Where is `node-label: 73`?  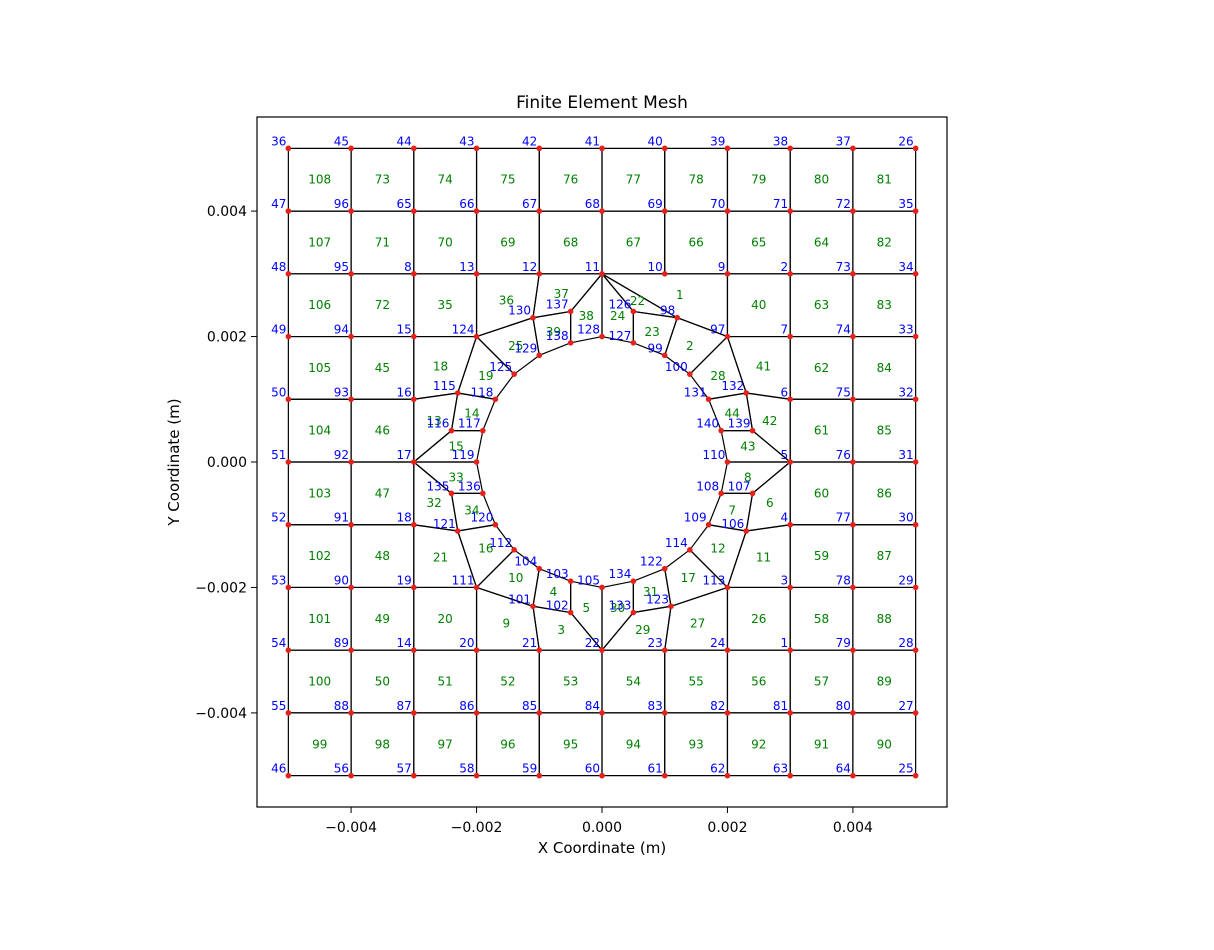
node-label: 73 is located at coordinates (843, 267).